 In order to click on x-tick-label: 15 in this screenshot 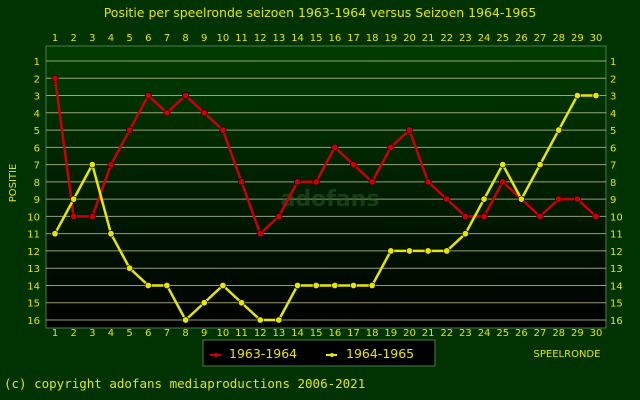, I will do `click(316, 38)`.